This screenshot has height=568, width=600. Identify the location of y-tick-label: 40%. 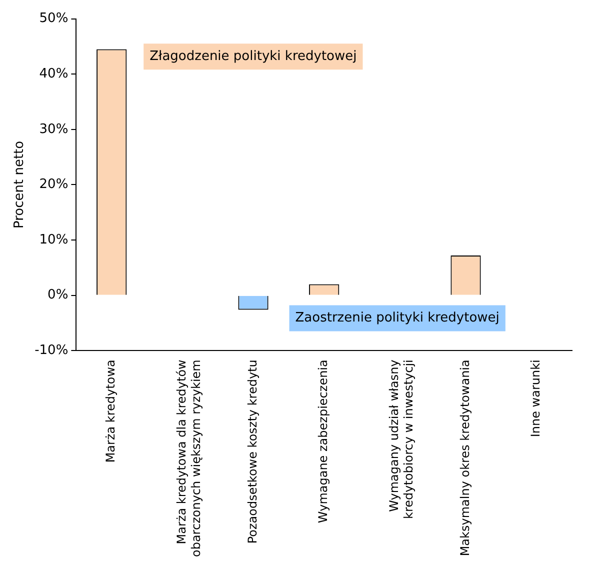
(53, 74).